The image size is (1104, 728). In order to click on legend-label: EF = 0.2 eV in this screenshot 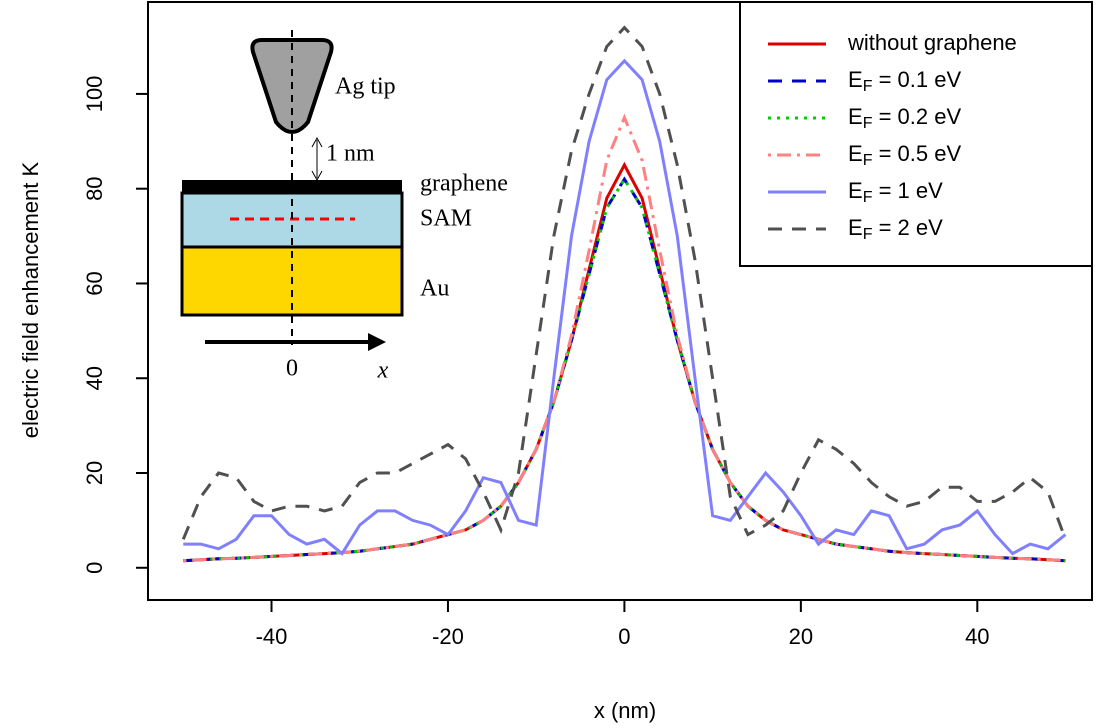, I will do `click(904, 118)`.